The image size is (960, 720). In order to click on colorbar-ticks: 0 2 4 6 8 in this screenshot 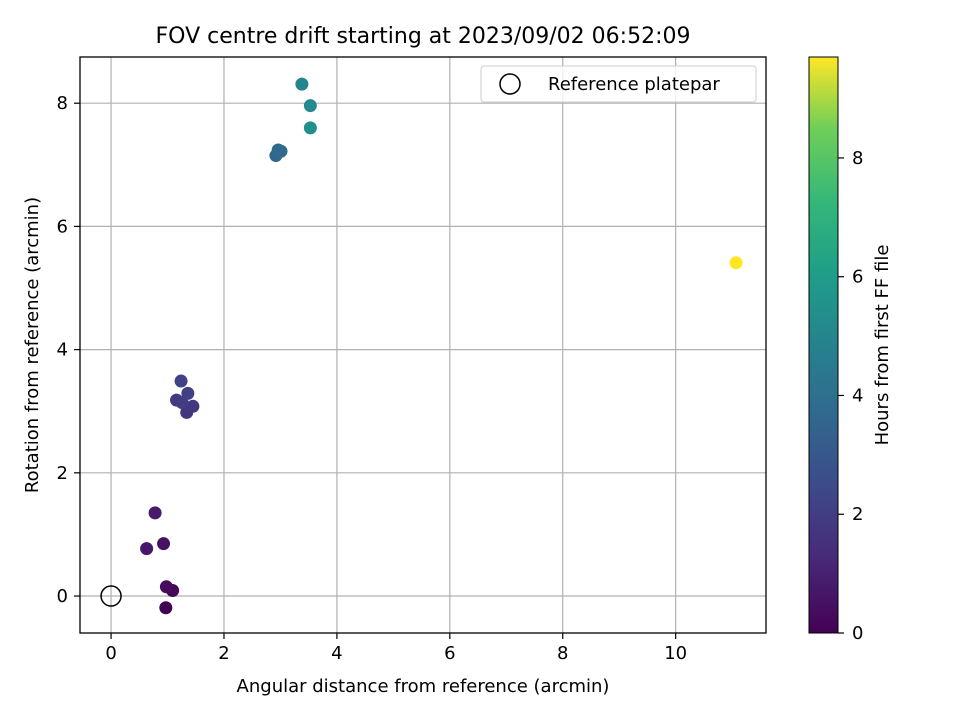, I will do `click(850, 396)`.